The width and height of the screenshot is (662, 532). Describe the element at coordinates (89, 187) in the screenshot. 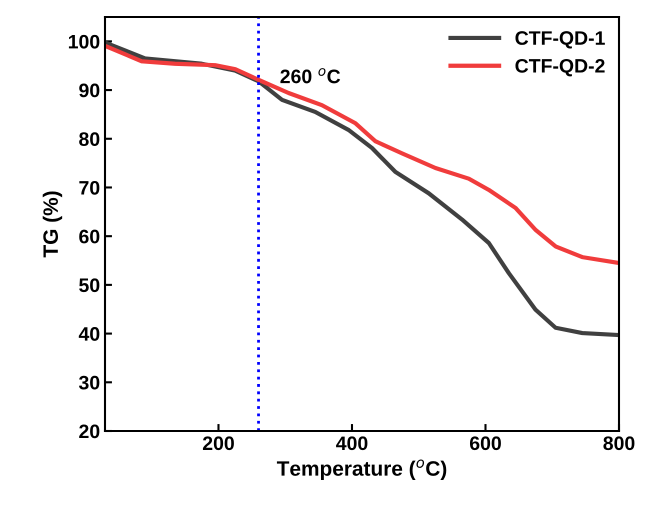

I see `y-tick-label: 70` at that location.